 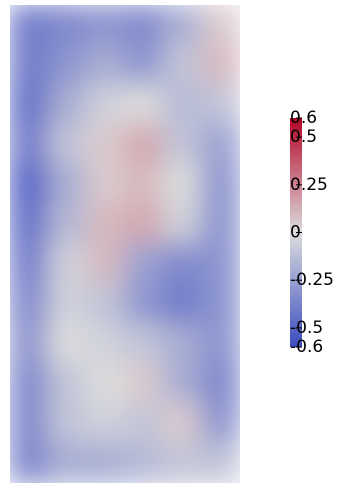 I want to click on colorbar-tick-label: 0, so click(x=295, y=233).